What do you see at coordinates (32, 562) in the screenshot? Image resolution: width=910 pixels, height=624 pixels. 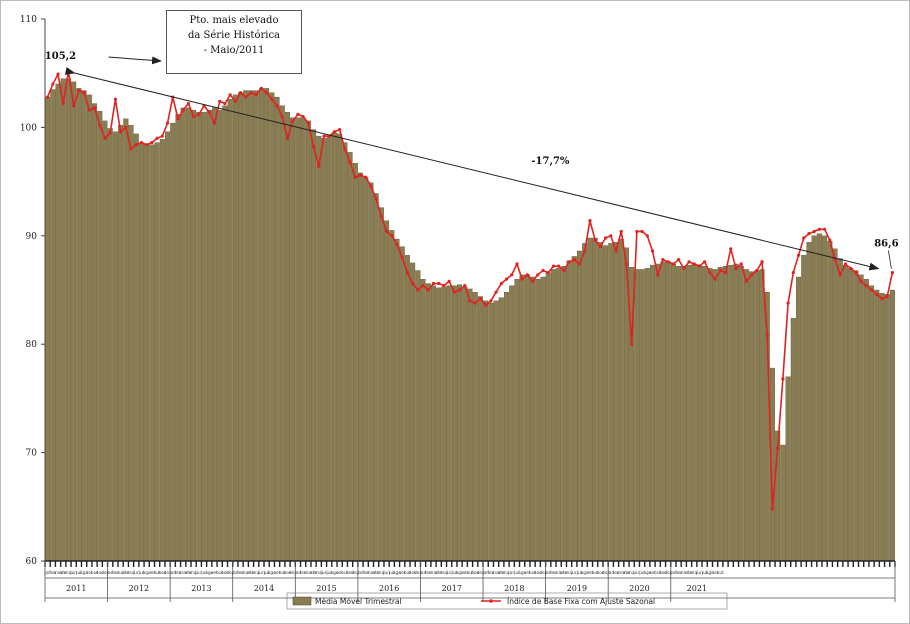 I see `y-tick-label: 60` at bounding box center [32, 562].